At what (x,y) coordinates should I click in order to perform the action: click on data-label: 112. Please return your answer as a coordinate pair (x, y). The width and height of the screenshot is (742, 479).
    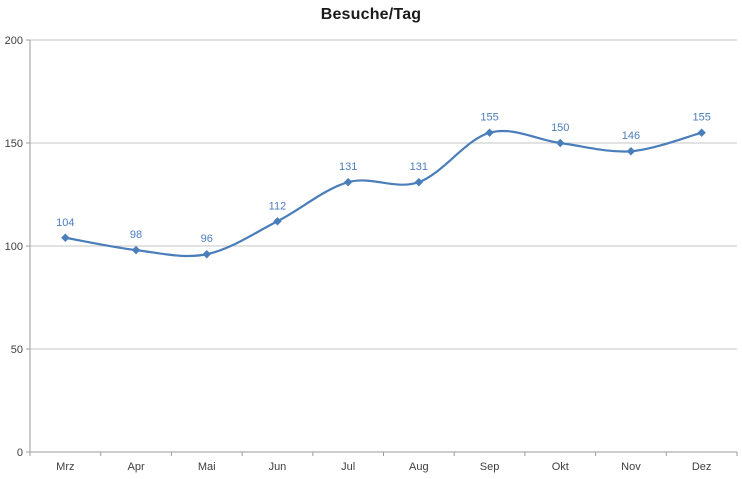
    Looking at the image, I should click on (278, 206).